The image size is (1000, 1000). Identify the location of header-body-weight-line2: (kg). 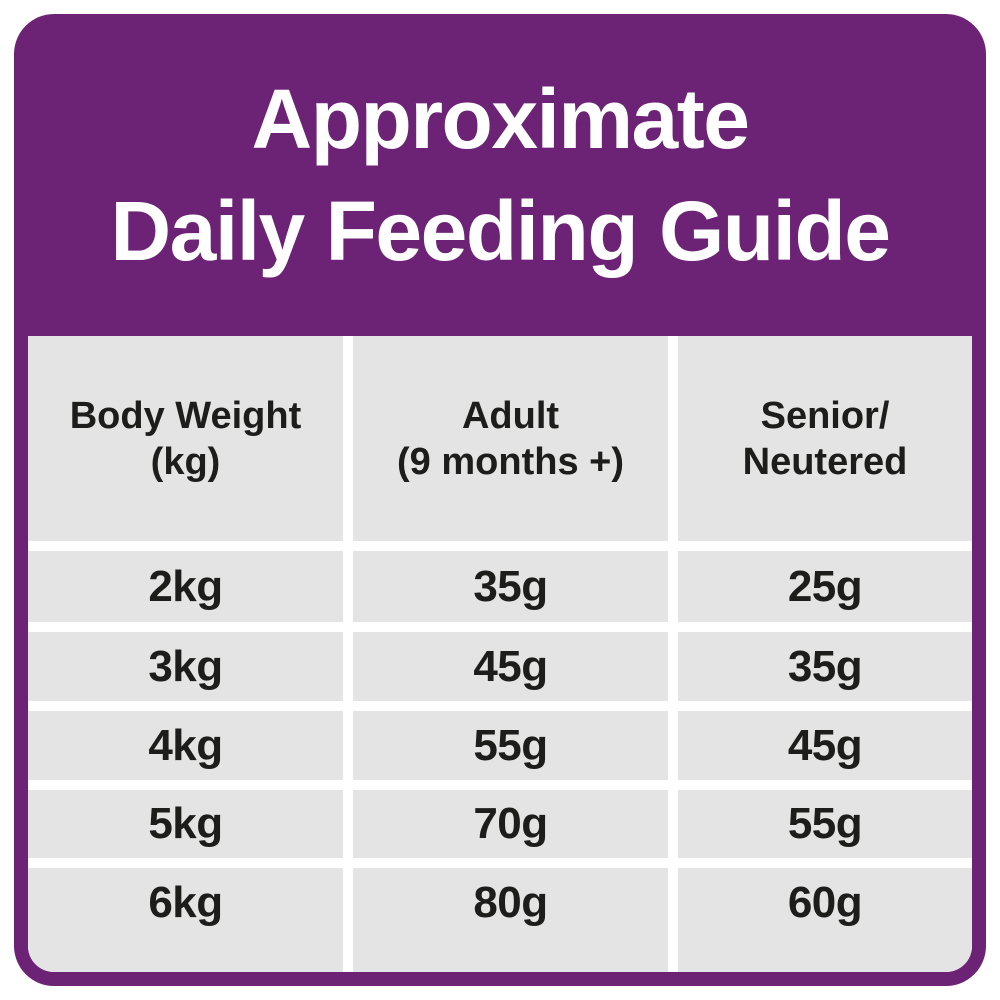
(185, 461).